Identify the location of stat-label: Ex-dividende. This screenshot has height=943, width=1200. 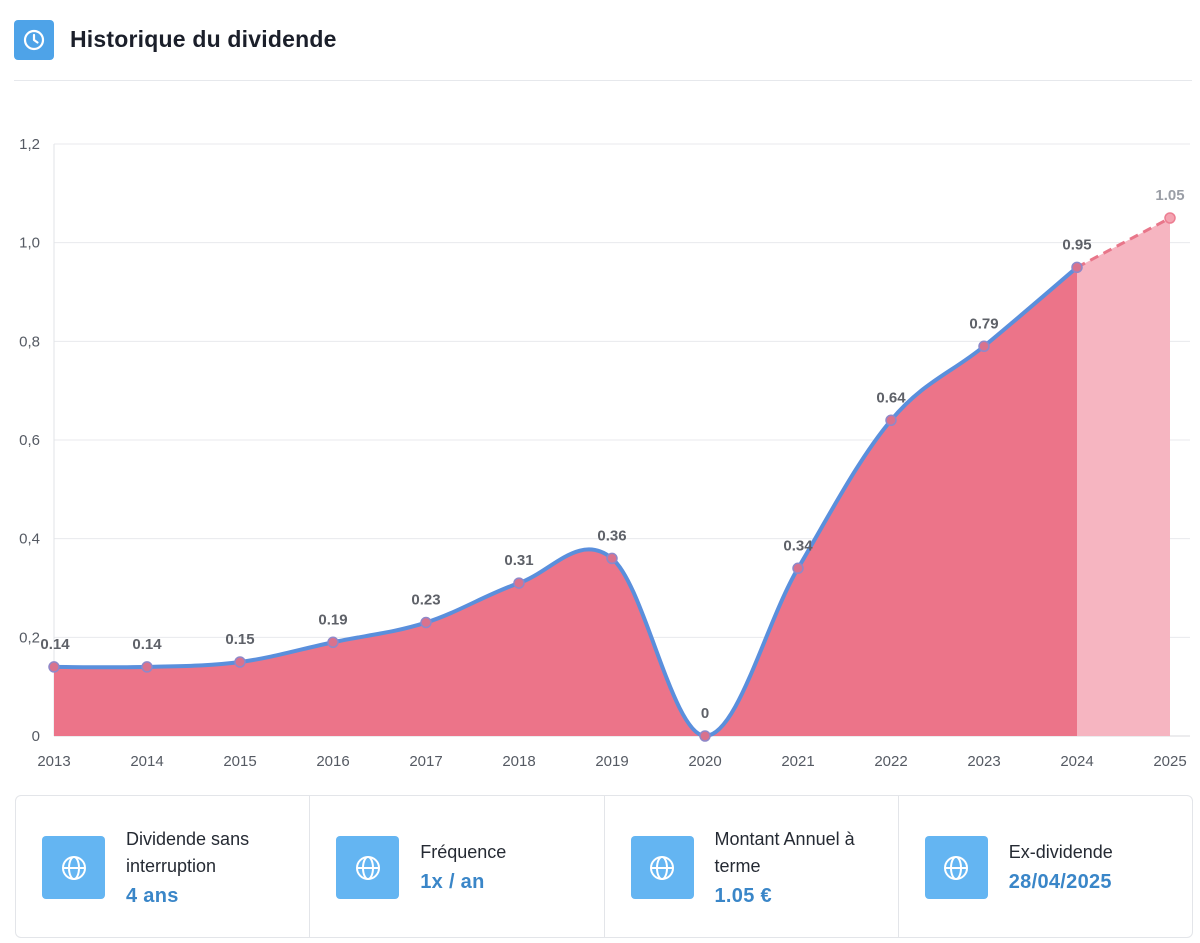
(1060, 852).